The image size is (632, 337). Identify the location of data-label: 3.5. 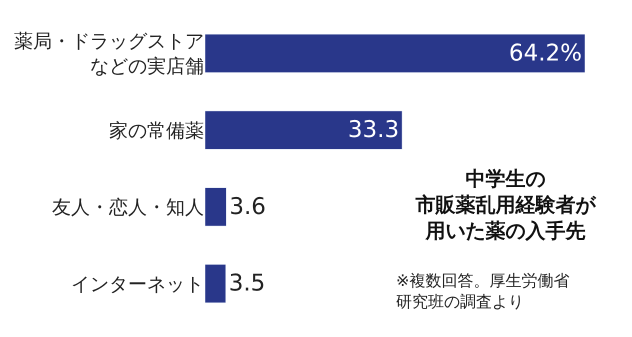
(247, 283).